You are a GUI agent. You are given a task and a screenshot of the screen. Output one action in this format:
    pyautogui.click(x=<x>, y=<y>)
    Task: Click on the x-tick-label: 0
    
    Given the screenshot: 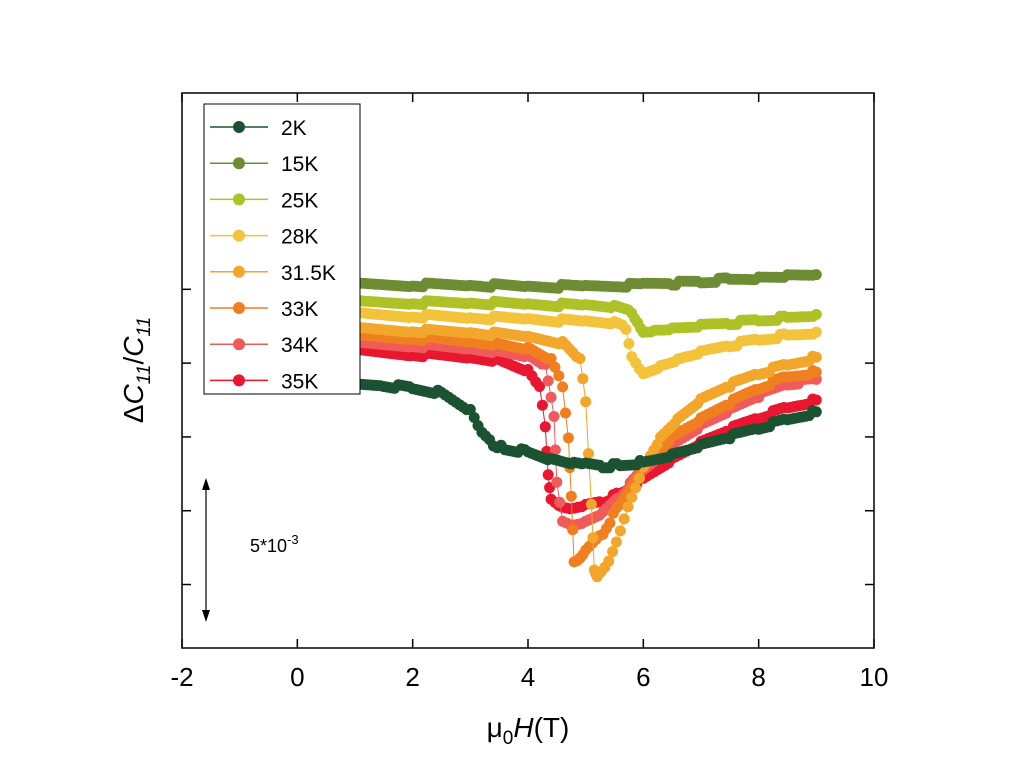 What is the action you would take?
    pyautogui.click(x=297, y=677)
    